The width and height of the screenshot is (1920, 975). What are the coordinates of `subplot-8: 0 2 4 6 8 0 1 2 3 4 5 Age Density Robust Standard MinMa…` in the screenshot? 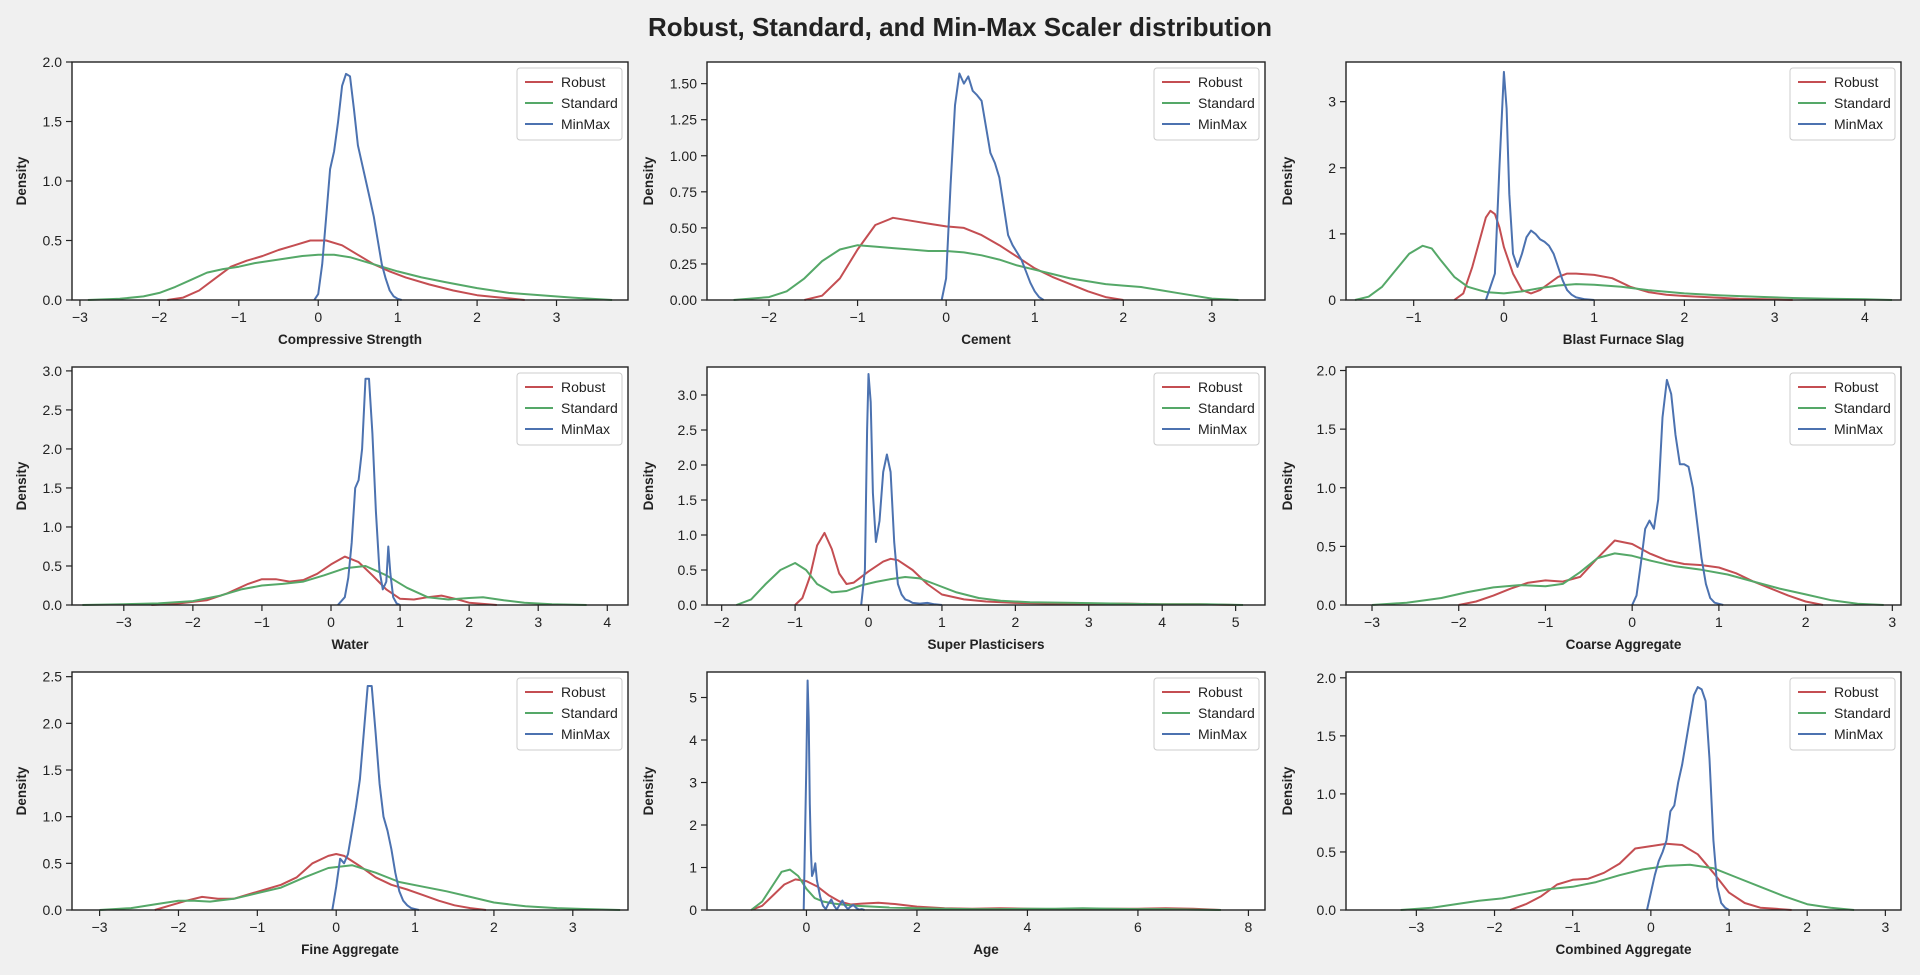 It's located at (953, 814).